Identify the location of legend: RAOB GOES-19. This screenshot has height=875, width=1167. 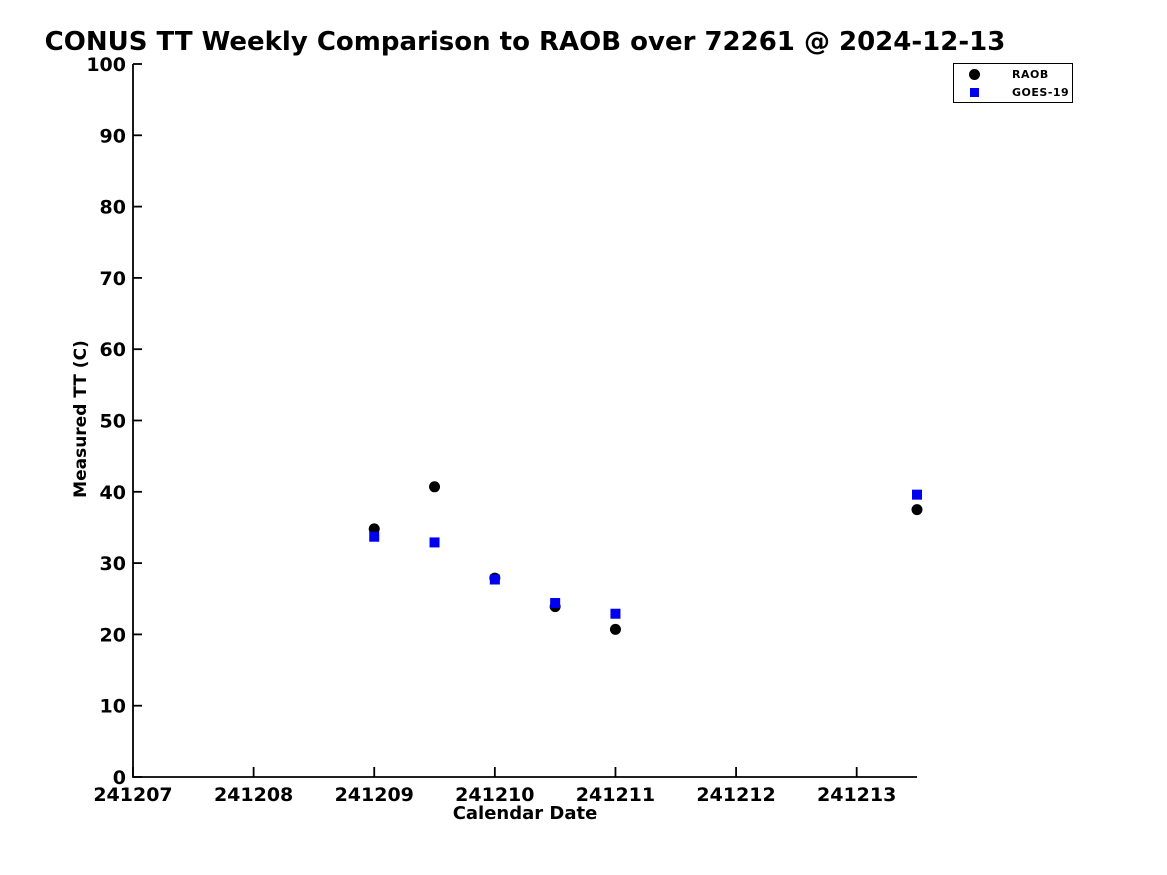
(1013, 83).